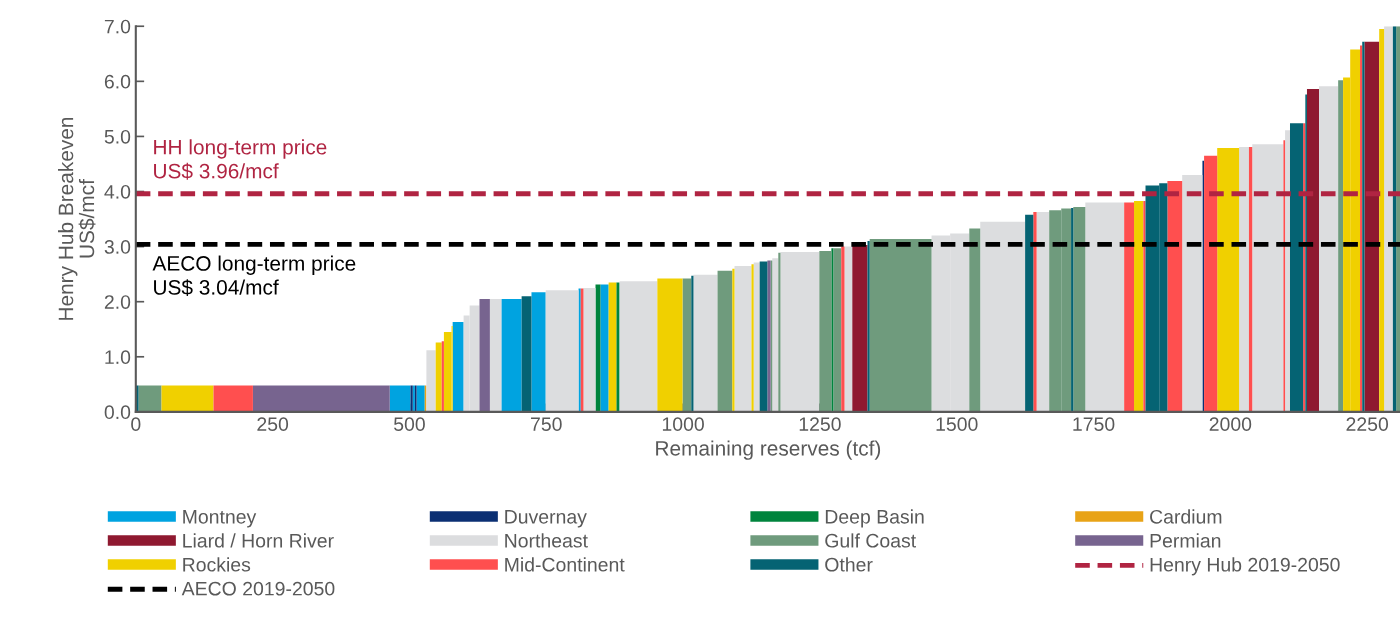 The image size is (1400, 625). Describe the element at coordinates (849, 564) in the screenshot. I see `legend-label: Other` at that location.